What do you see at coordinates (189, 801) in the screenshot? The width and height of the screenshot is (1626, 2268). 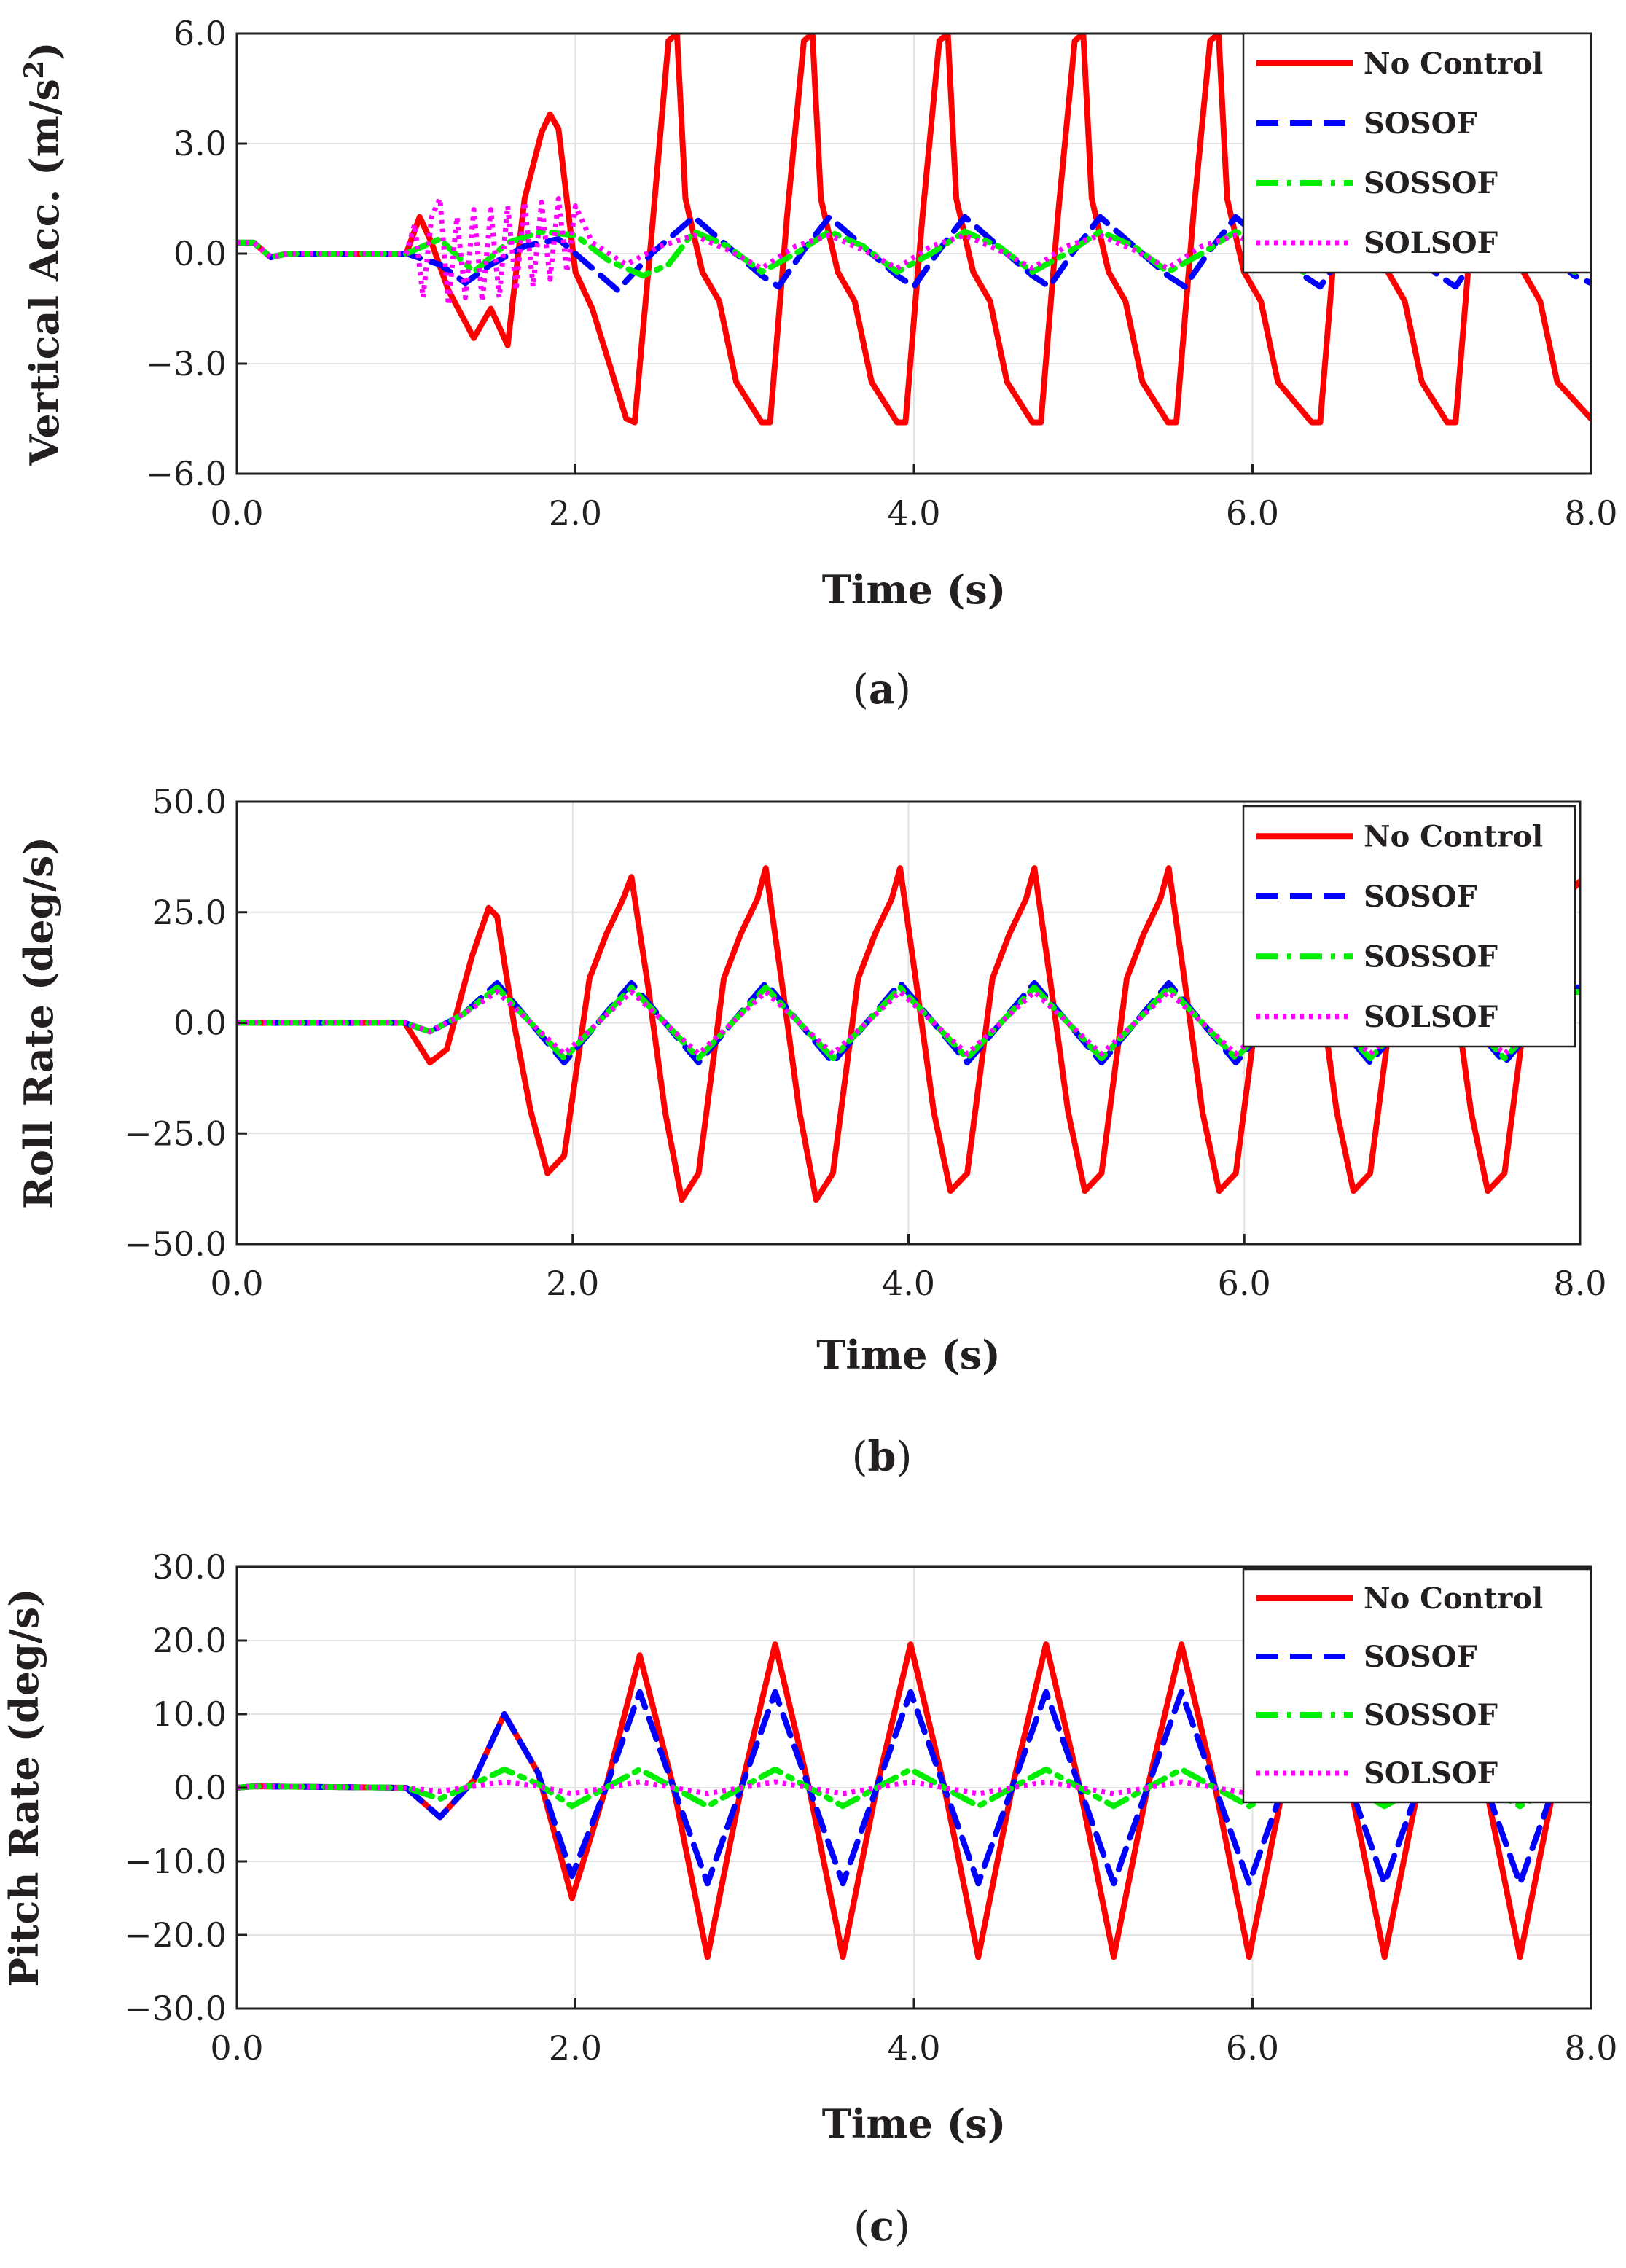 I see `y-tick-label: 50.0` at bounding box center [189, 801].